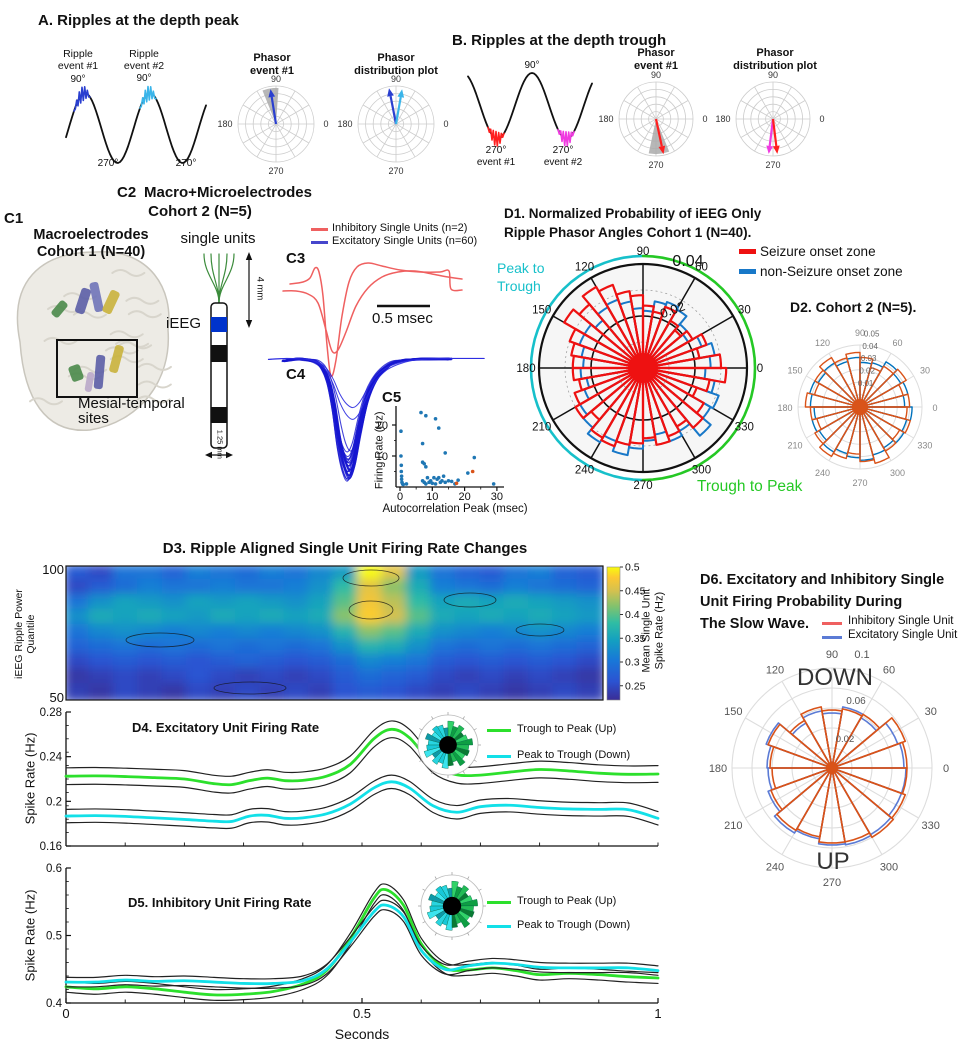 This screenshot has width=974, height=1050. What do you see at coordinates (831, 271) in the screenshot?
I see `nonseizure-legend-label: non-Seizure onset zone` at bounding box center [831, 271].